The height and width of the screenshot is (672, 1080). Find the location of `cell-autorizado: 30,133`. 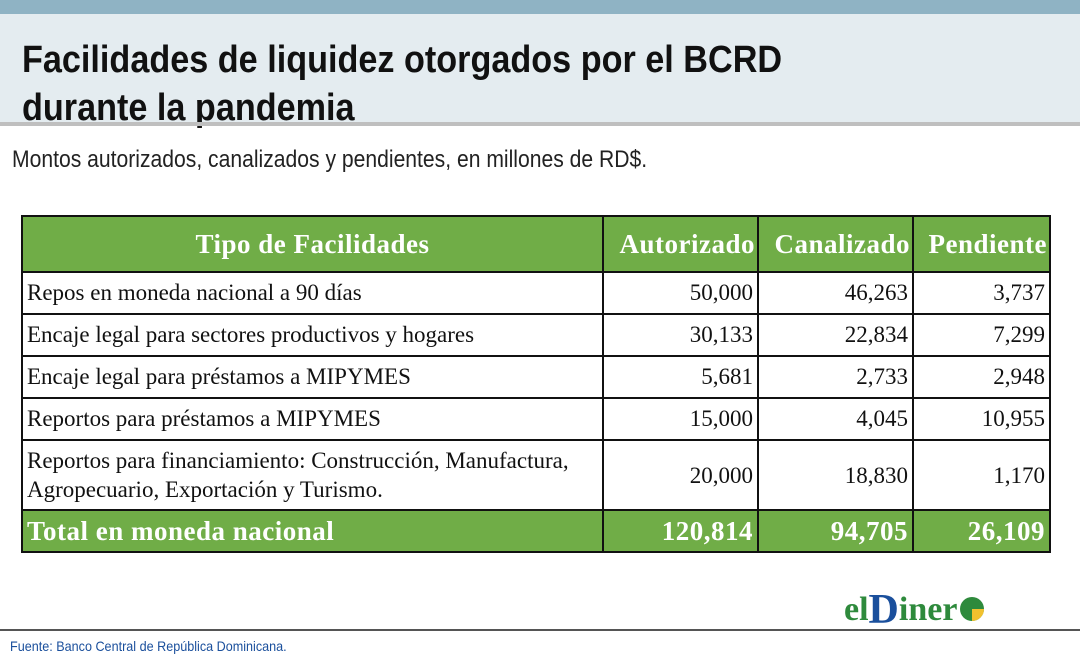

cell-autorizado: 30,133 is located at coordinates (680, 335).